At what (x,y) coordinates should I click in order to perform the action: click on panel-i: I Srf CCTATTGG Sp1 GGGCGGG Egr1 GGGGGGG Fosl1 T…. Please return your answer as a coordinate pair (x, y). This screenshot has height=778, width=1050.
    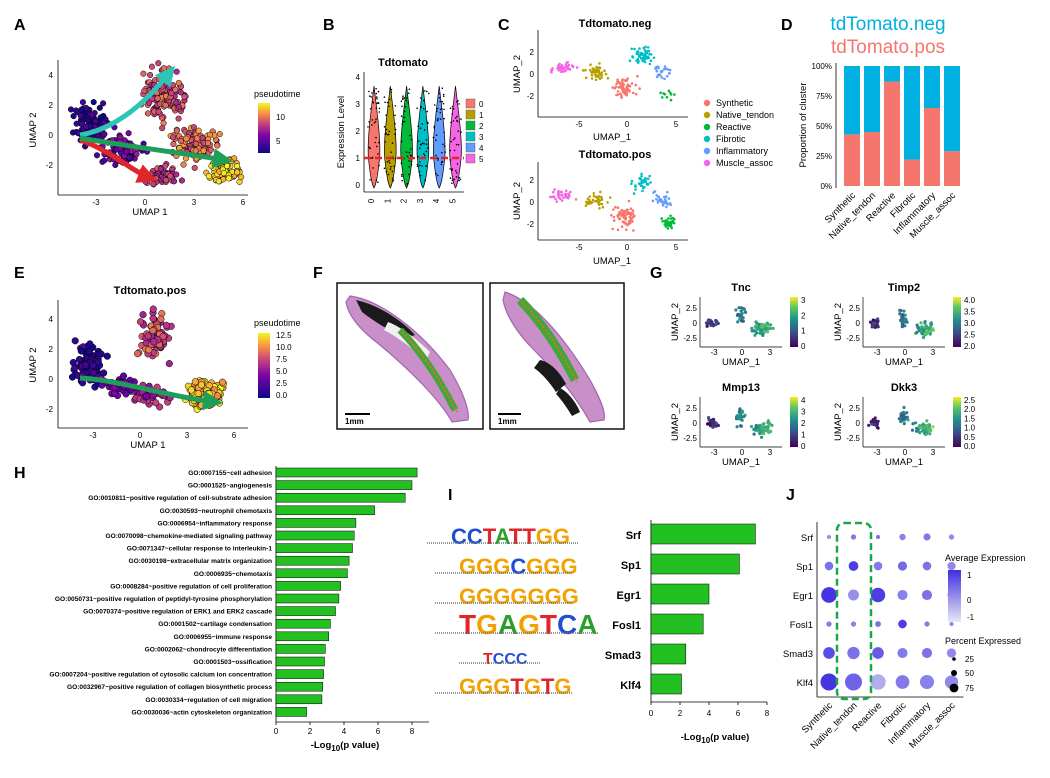
    Looking at the image, I should click on (598, 616).